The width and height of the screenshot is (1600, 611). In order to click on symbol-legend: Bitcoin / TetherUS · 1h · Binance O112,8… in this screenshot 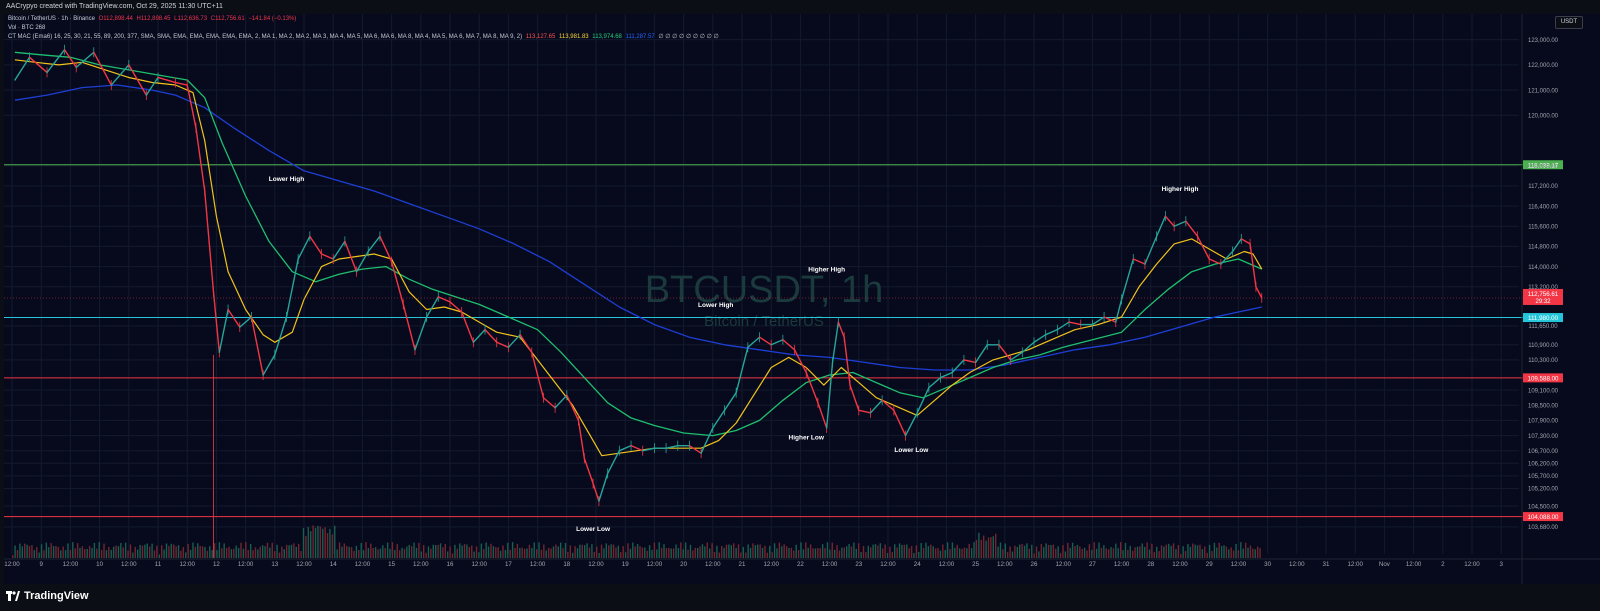, I will do `click(152, 19)`.